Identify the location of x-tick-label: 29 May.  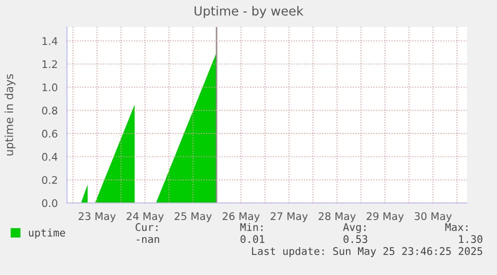
(385, 217).